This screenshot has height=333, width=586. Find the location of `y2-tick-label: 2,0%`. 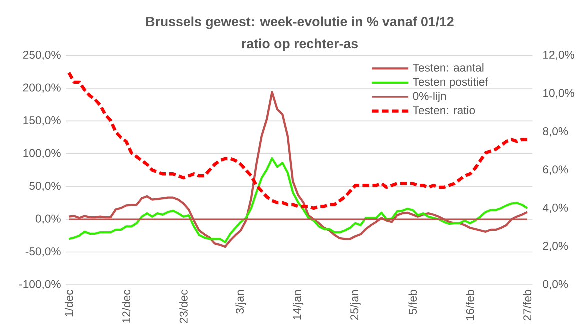

y2-tick-label: 2,0% is located at coordinates (555, 247).